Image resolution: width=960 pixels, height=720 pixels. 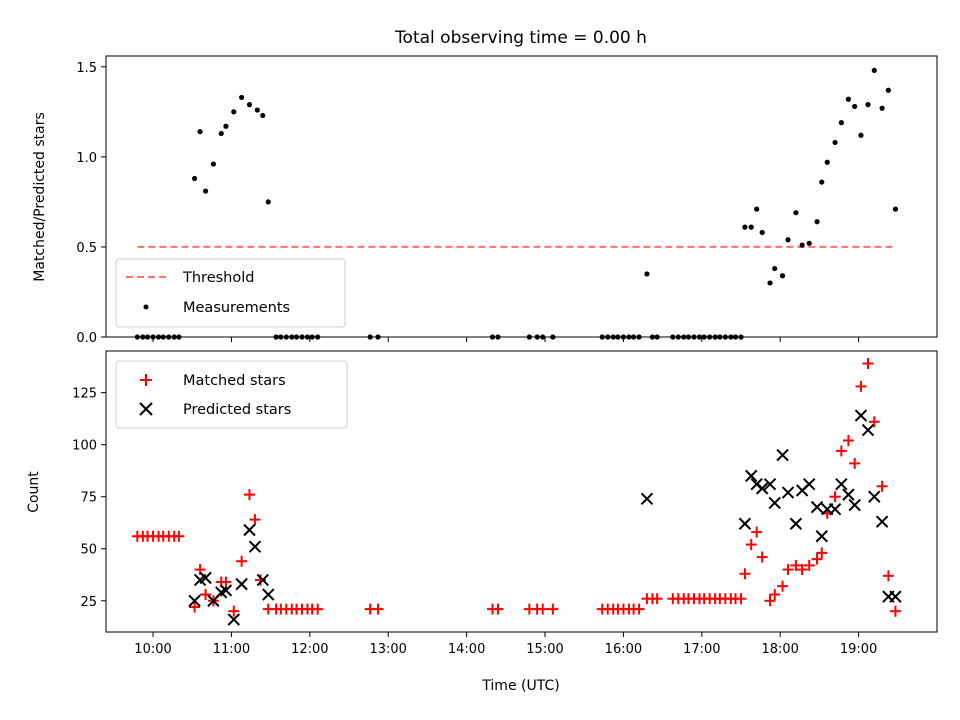 What do you see at coordinates (231, 649) in the screenshot?
I see `count-x-tick-label: 11:00` at bounding box center [231, 649].